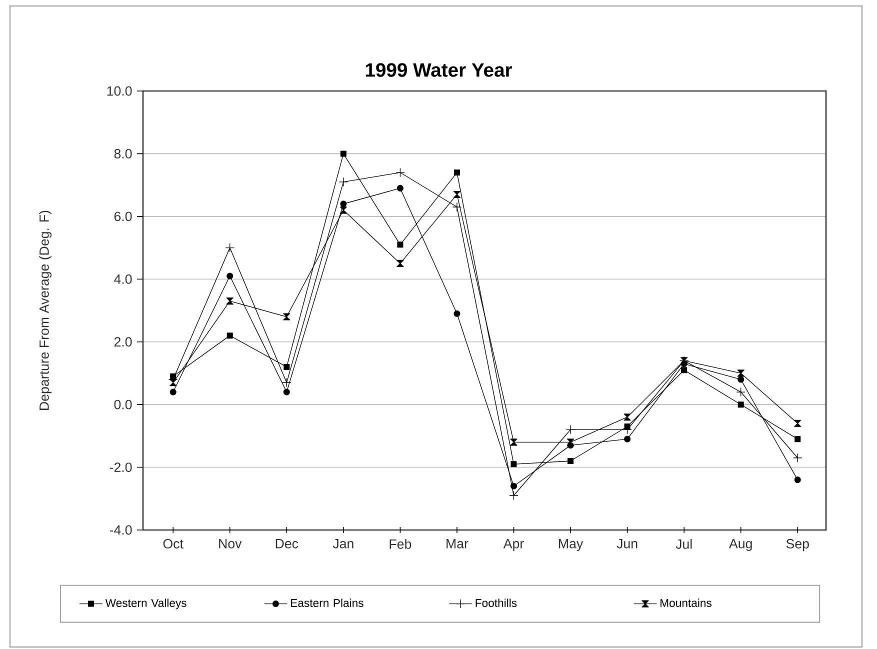 This screenshot has height=649, width=877. What do you see at coordinates (627, 543) in the screenshot?
I see `x-tick-label: Jun` at bounding box center [627, 543].